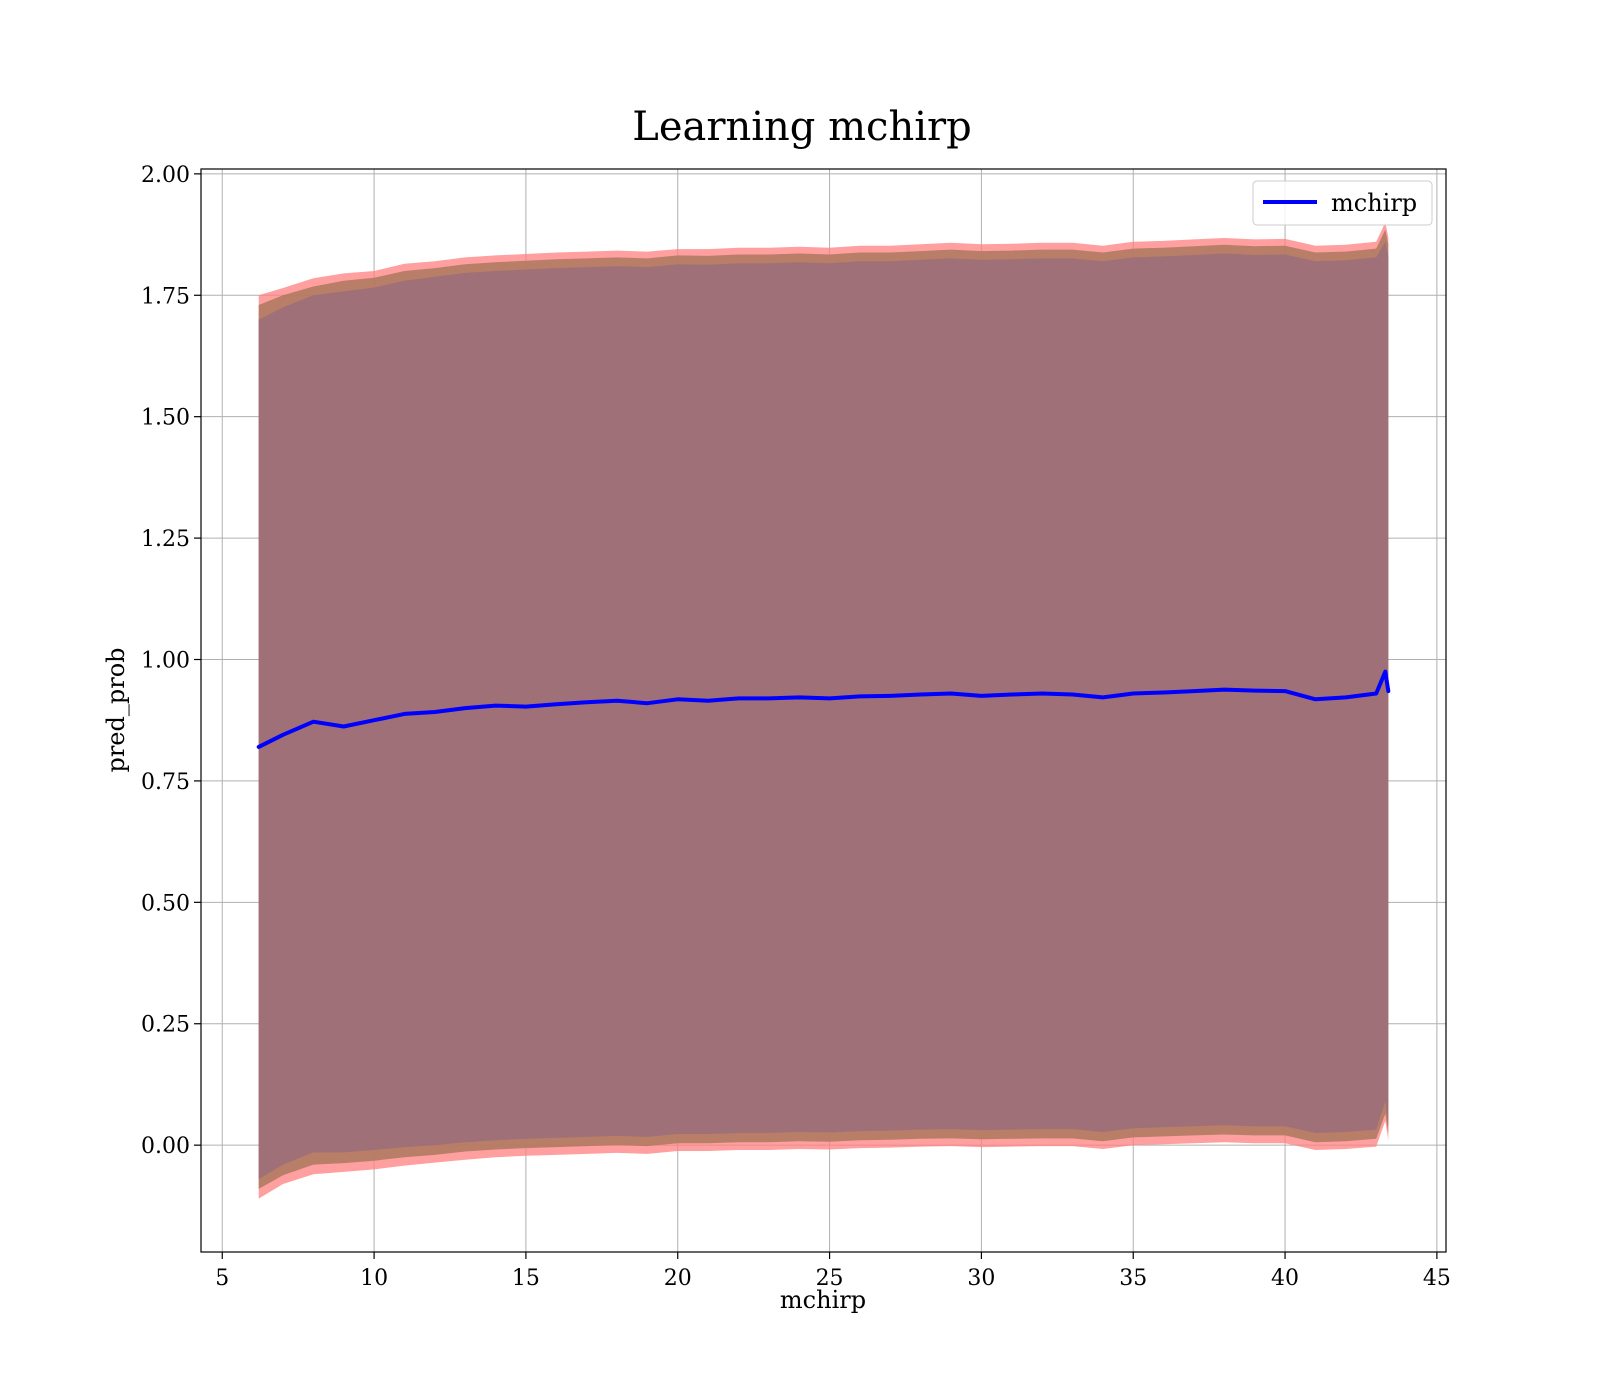 The image size is (1600, 1400). Describe the element at coordinates (1374, 203) in the screenshot. I see `legend-label-mchirp: mchirp` at that location.